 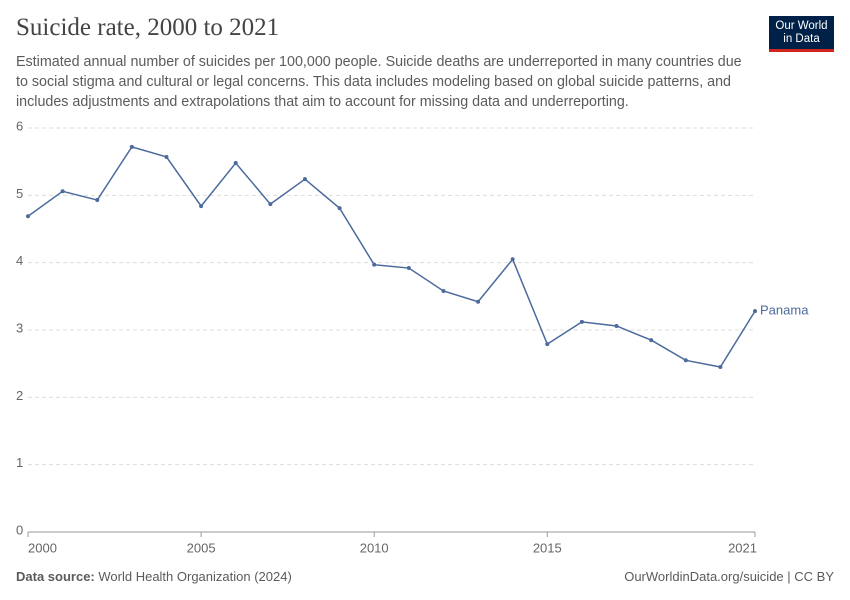 What do you see at coordinates (19, 193) in the screenshot?
I see `y-tick-label: 5` at bounding box center [19, 193].